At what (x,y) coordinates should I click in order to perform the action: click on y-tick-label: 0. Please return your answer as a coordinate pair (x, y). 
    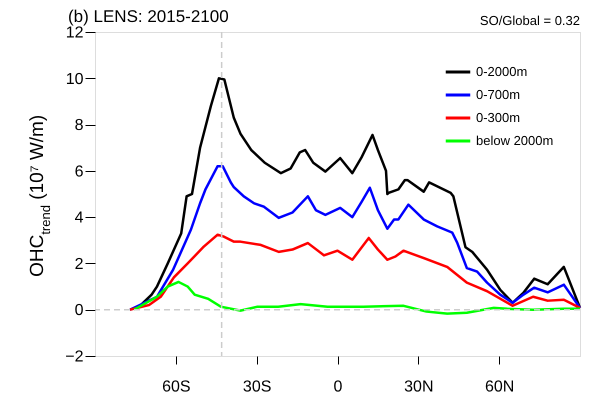
    Looking at the image, I should click on (79, 311).